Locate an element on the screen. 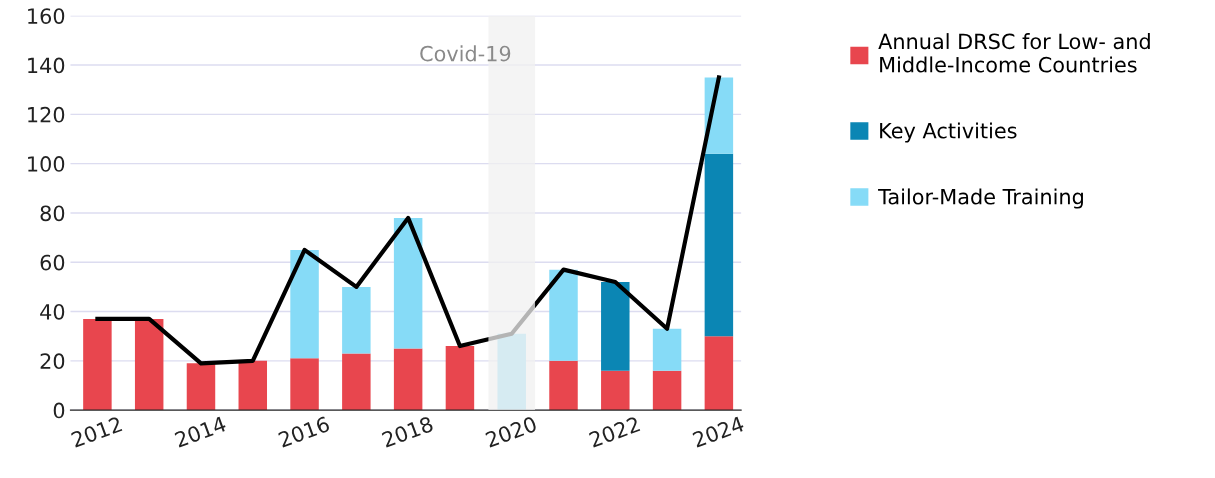 The height and width of the screenshot is (478, 1215). x-tick-label: 2020 is located at coordinates (511, 431).